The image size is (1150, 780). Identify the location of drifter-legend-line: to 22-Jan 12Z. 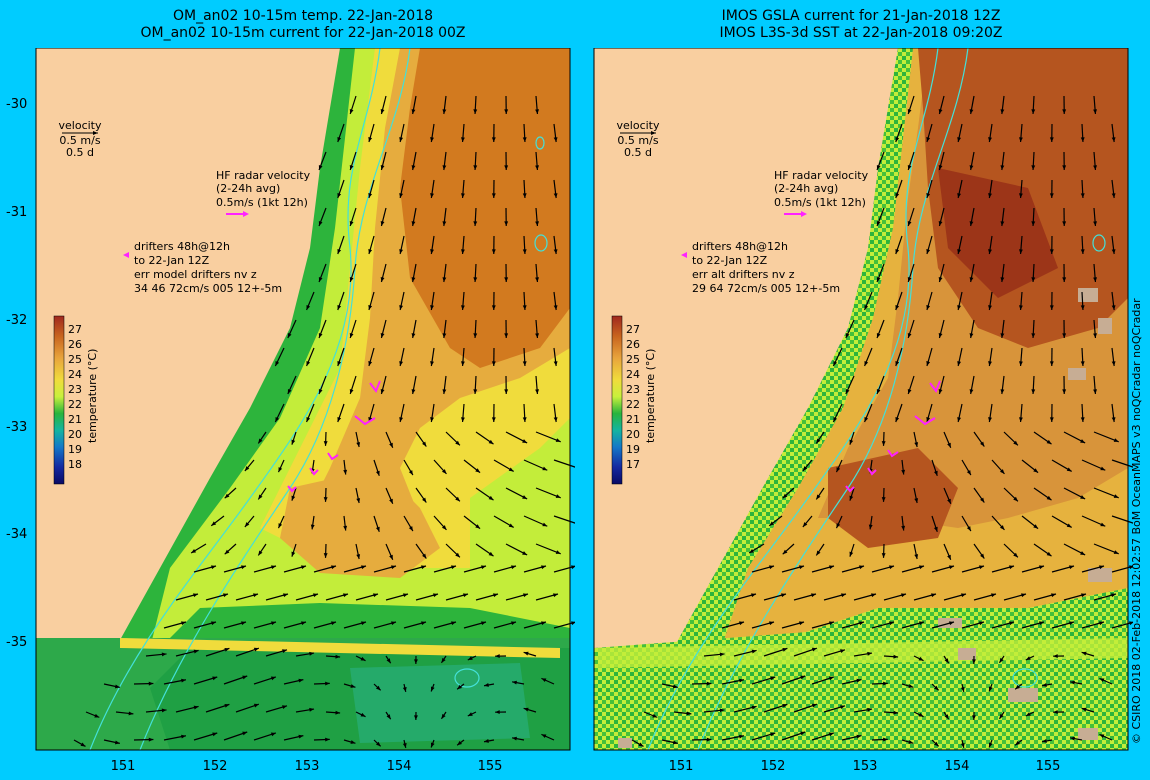
(172, 260).